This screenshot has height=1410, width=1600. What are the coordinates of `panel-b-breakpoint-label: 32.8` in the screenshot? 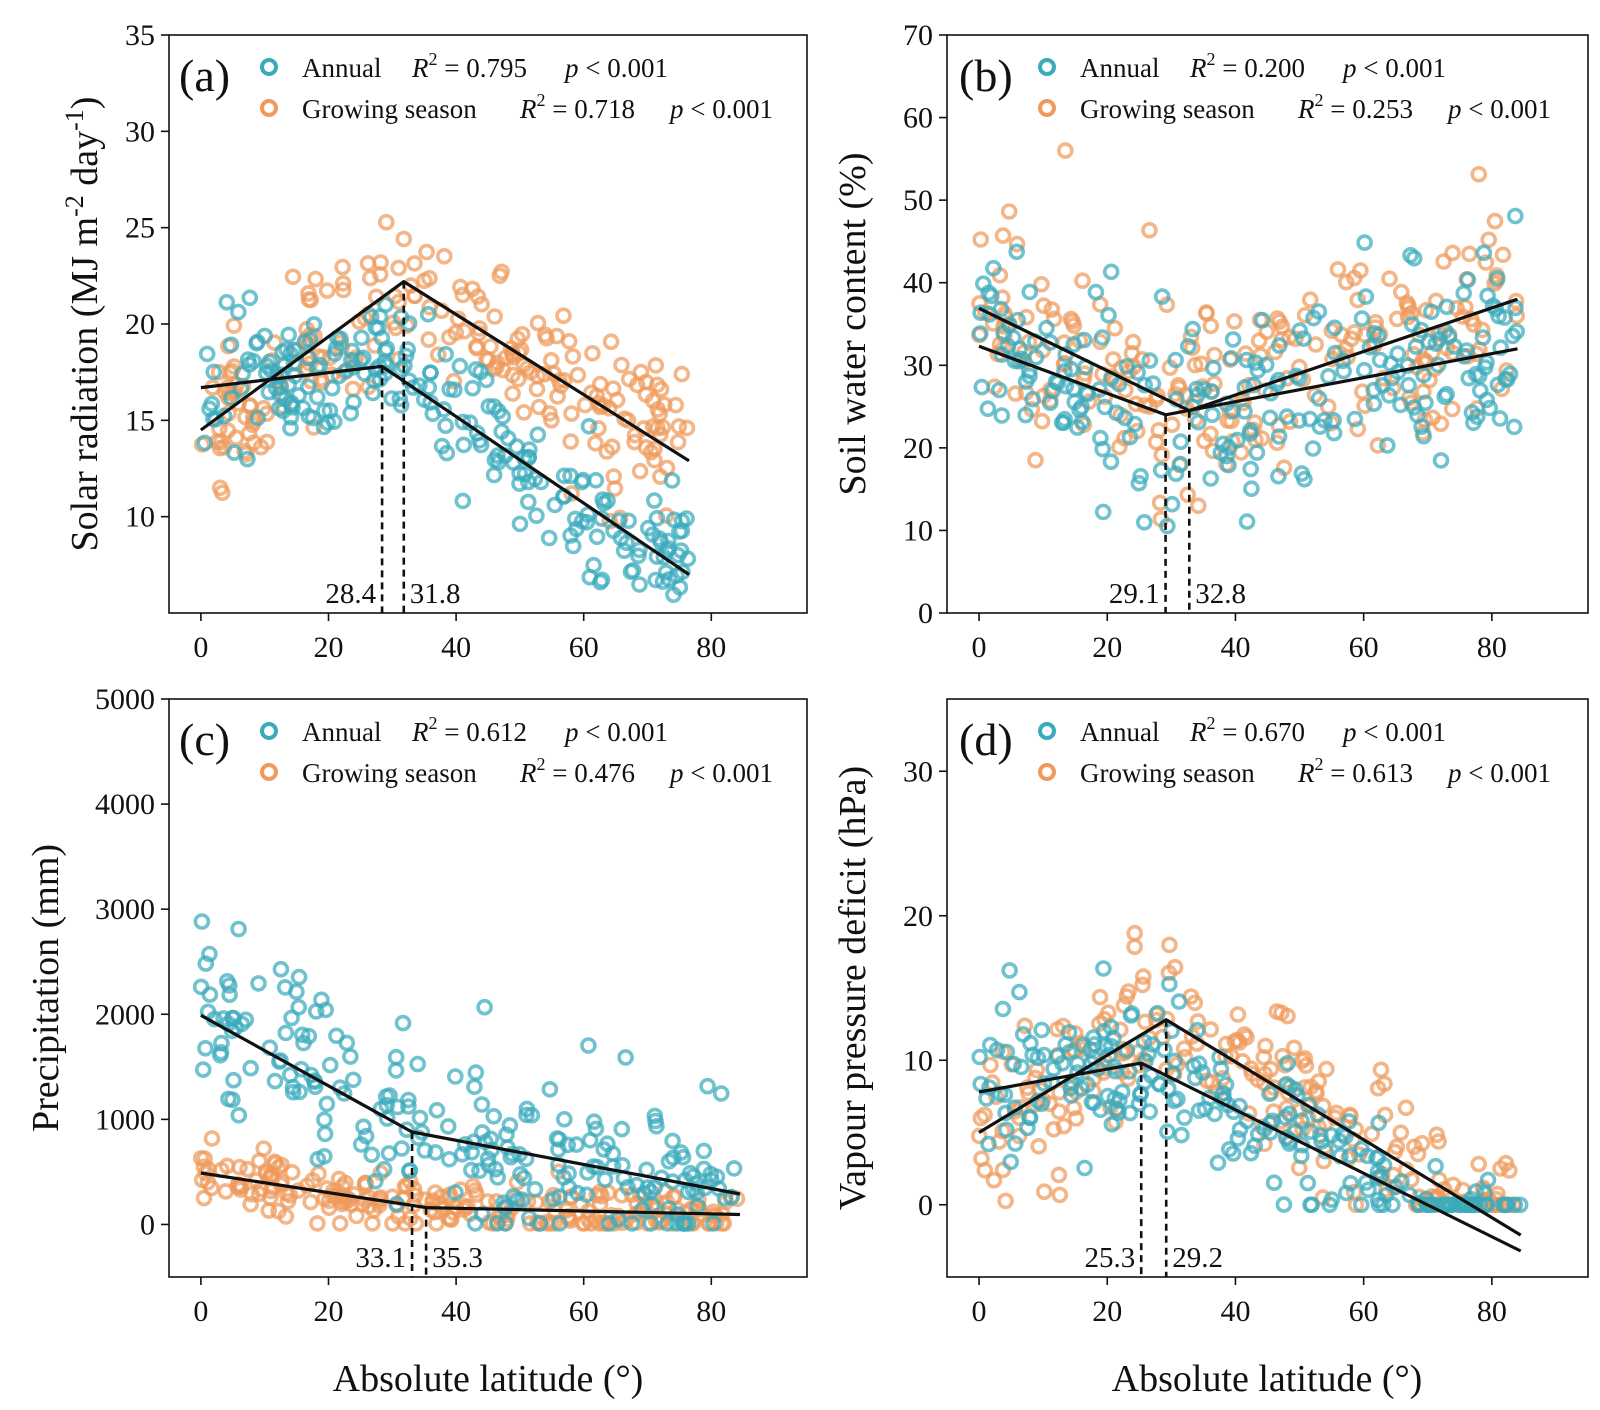 It's located at (1220, 594).